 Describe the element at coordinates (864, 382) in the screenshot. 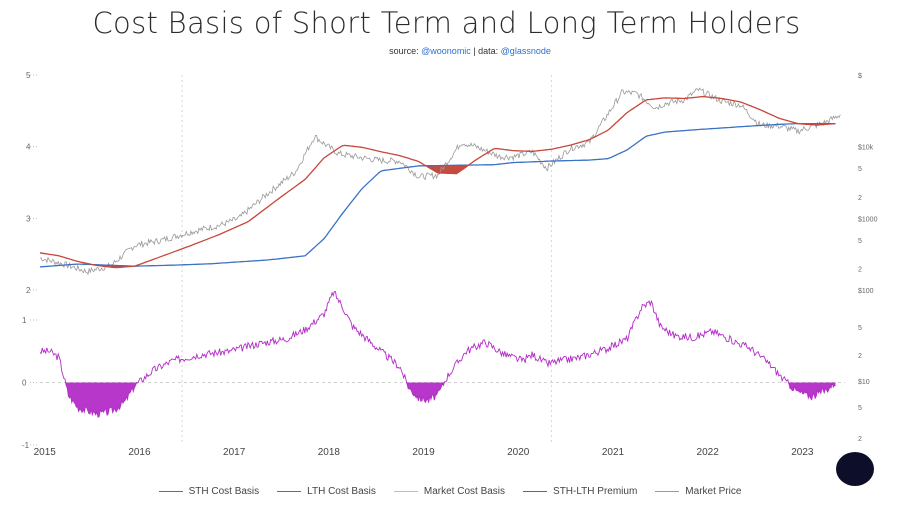

I see `y-tick-right-lower: $10` at that location.